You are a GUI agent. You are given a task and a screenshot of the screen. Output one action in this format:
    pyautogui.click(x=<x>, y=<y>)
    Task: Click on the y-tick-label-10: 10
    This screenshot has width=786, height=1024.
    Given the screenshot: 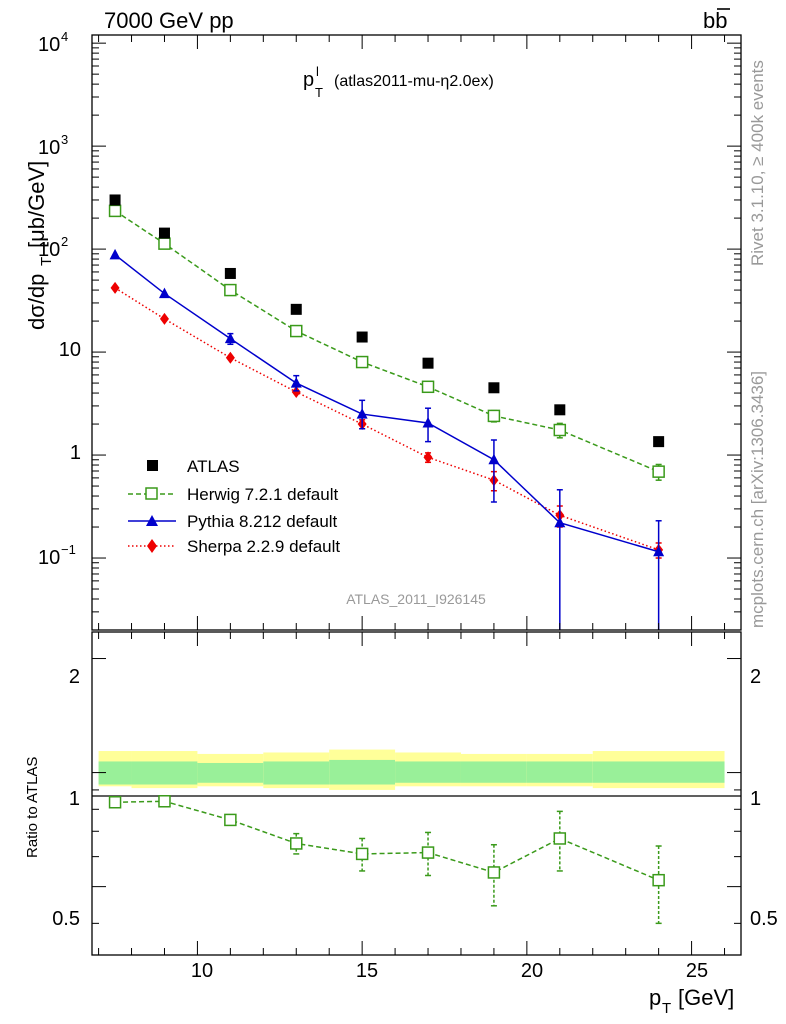 What is the action you would take?
    pyautogui.click(x=70, y=350)
    